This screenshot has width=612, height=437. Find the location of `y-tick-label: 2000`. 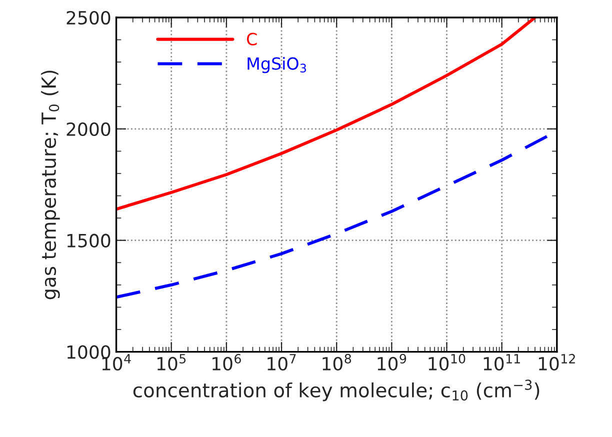

y-tick-label: 2000 is located at coordinates (88, 129).